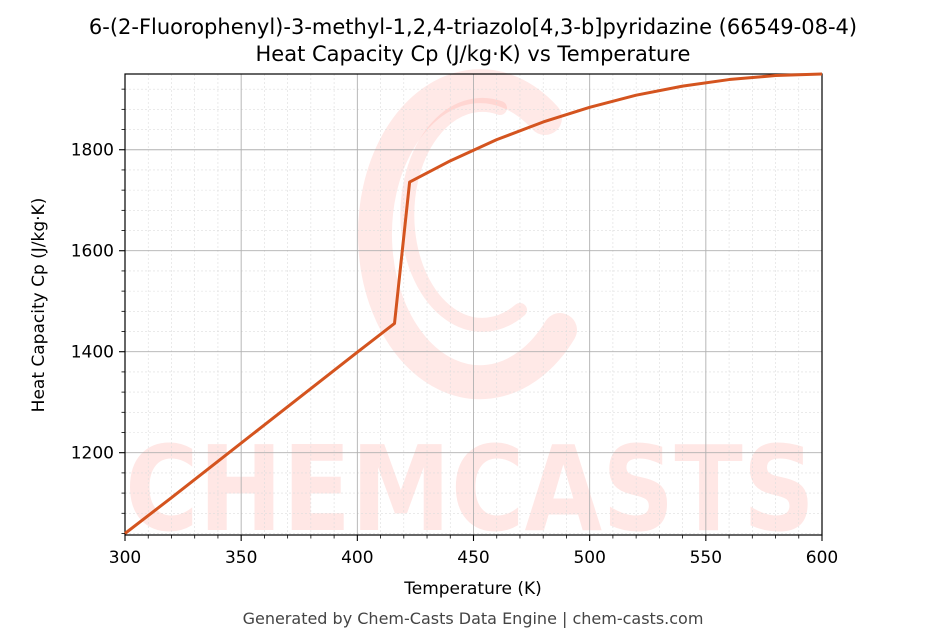 This screenshot has width=947, height=644. Describe the element at coordinates (472, 589) in the screenshot. I see `x-axis-label: Temperature (K)` at that location.